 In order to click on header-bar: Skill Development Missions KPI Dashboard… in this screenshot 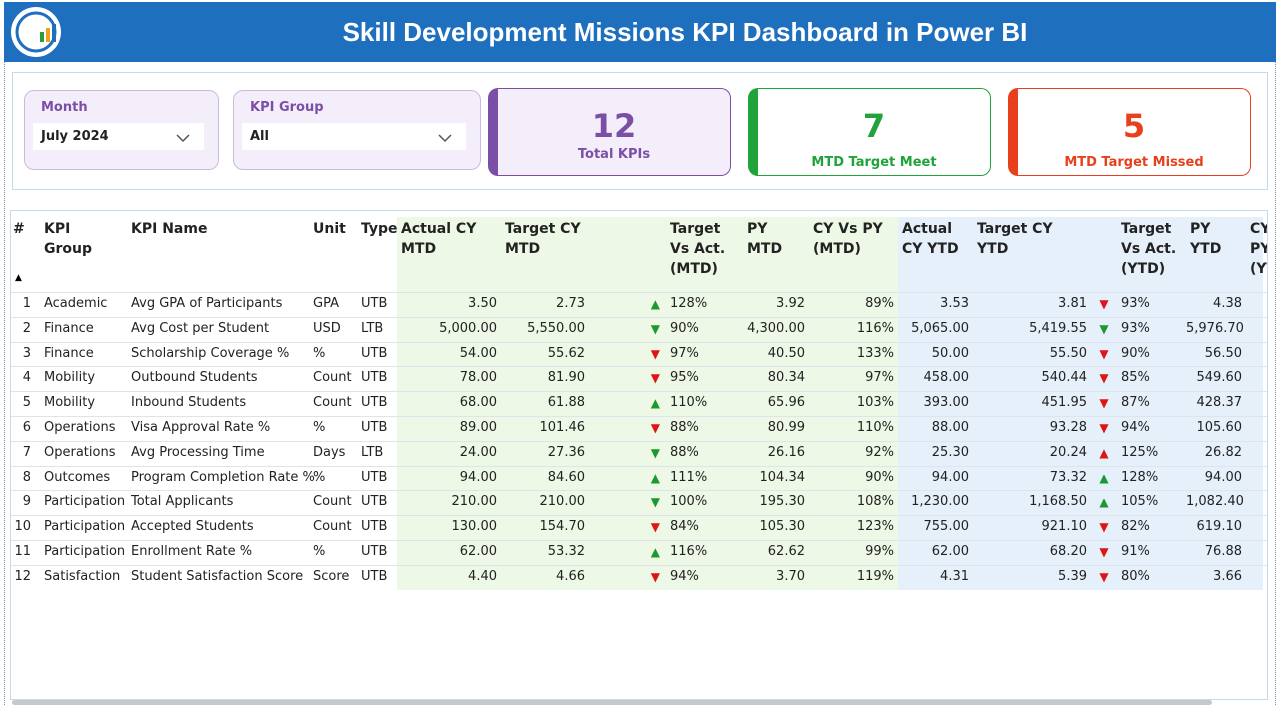, I will do `click(640, 32)`.